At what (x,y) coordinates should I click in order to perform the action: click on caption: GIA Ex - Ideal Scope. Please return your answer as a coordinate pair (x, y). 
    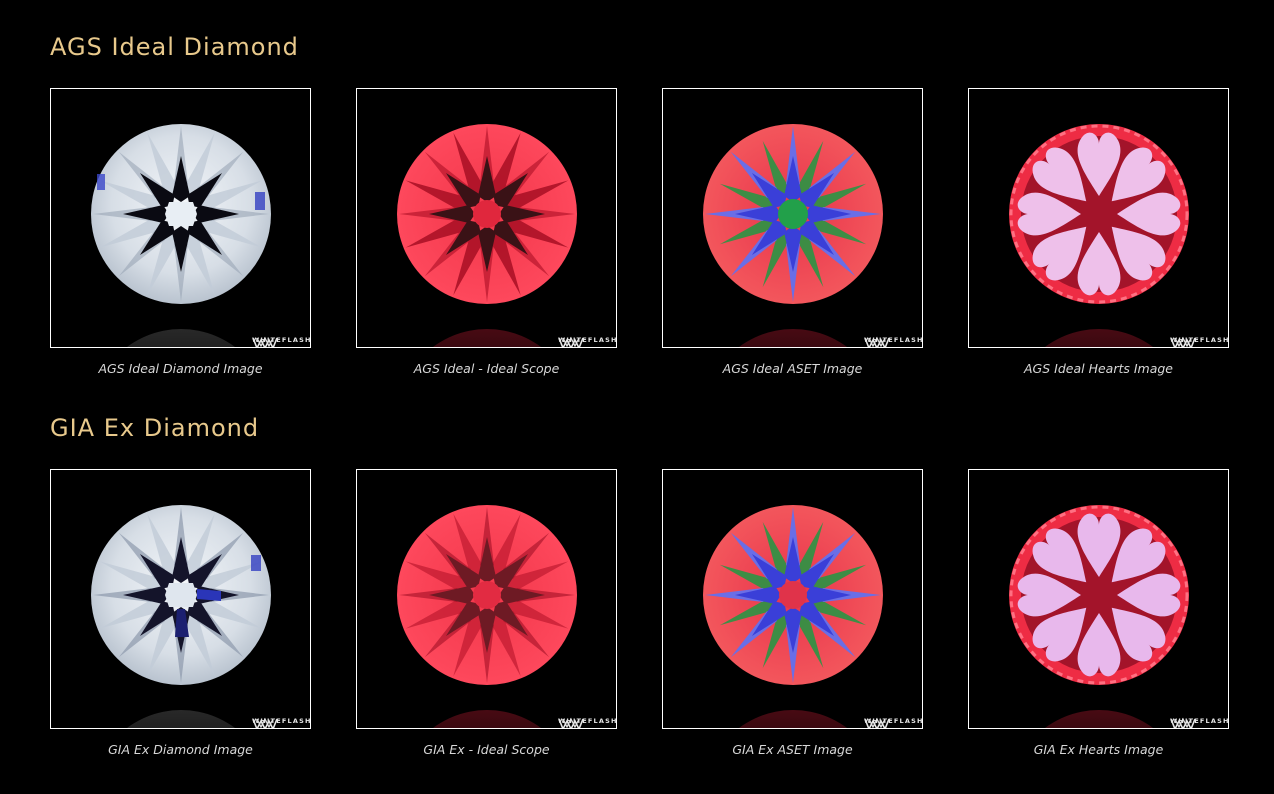
    Looking at the image, I should click on (486, 749).